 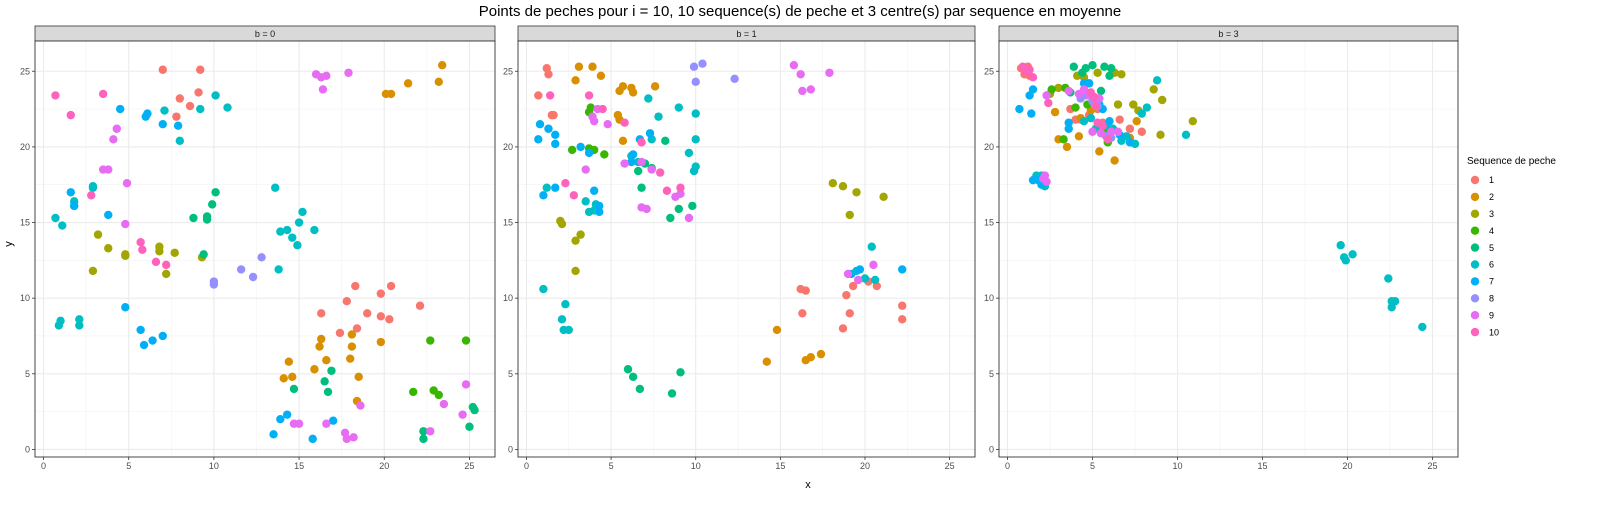 I want to click on x-tick-label: 20, so click(x=1347, y=466).